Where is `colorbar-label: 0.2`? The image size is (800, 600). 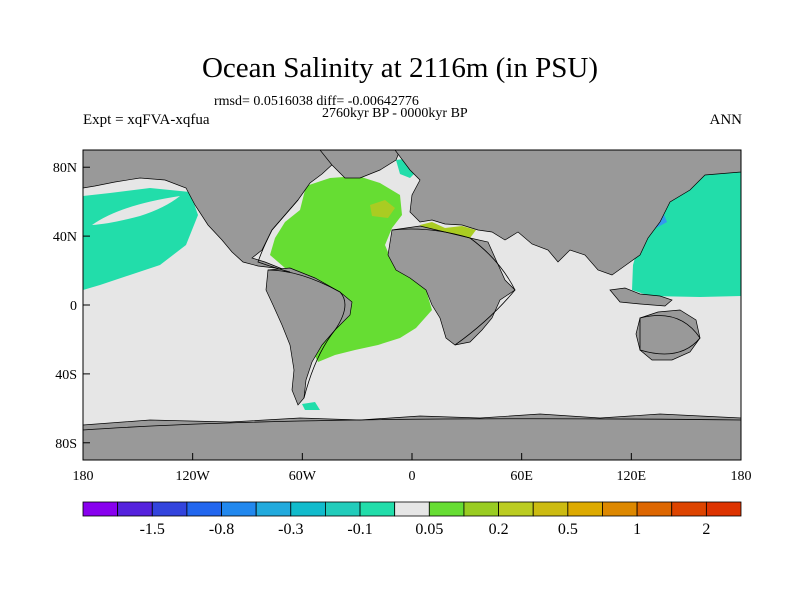
colorbar-label: 0.2 is located at coordinates (499, 529).